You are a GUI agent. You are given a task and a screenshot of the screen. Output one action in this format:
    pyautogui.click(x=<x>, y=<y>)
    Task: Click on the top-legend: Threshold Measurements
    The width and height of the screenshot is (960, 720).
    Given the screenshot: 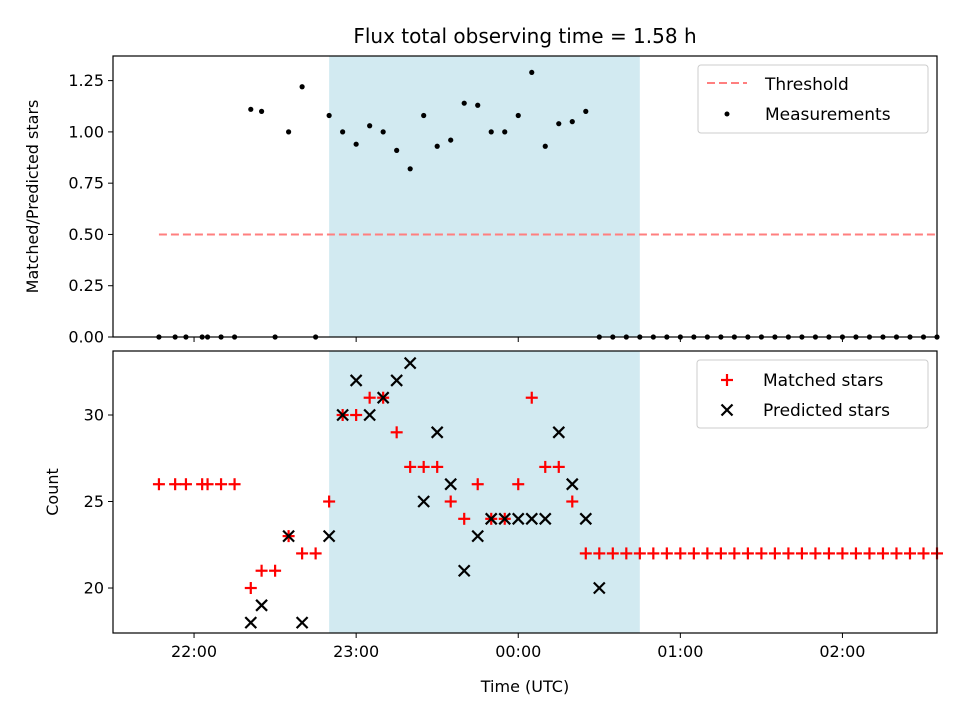 What is the action you would take?
    pyautogui.click(x=813, y=99)
    